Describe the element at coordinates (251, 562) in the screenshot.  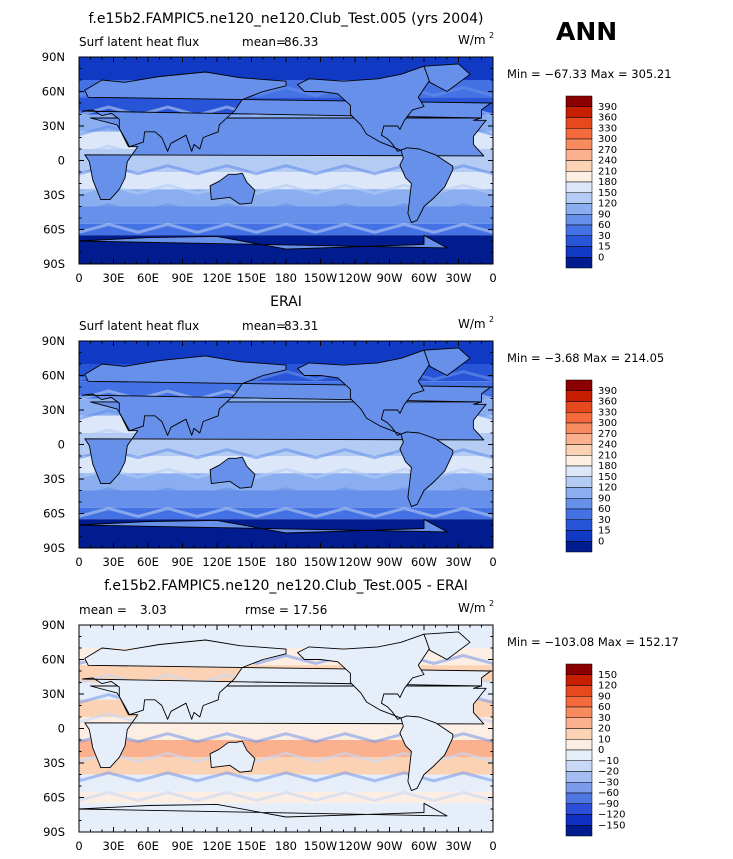
I see `x-tick-label: 150E` at that location.